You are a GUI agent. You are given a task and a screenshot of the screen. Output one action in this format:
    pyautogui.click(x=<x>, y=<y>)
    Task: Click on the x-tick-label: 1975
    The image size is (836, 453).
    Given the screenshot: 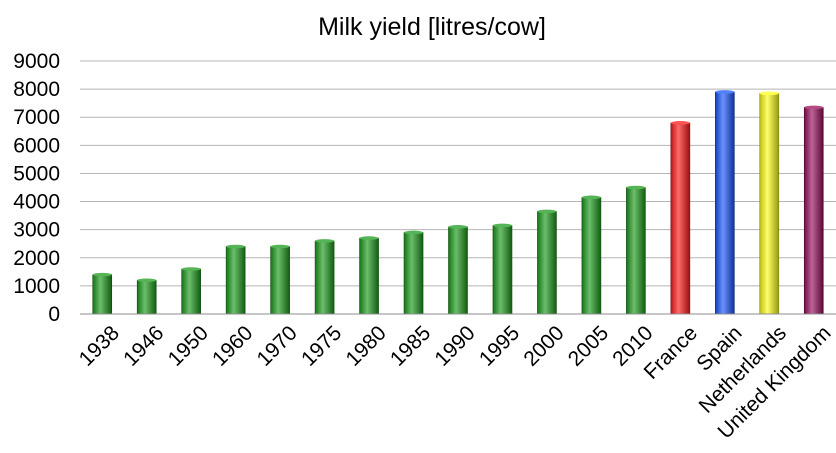 What is the action you would take?
    pyautogui.click(x=321, y=345)
    